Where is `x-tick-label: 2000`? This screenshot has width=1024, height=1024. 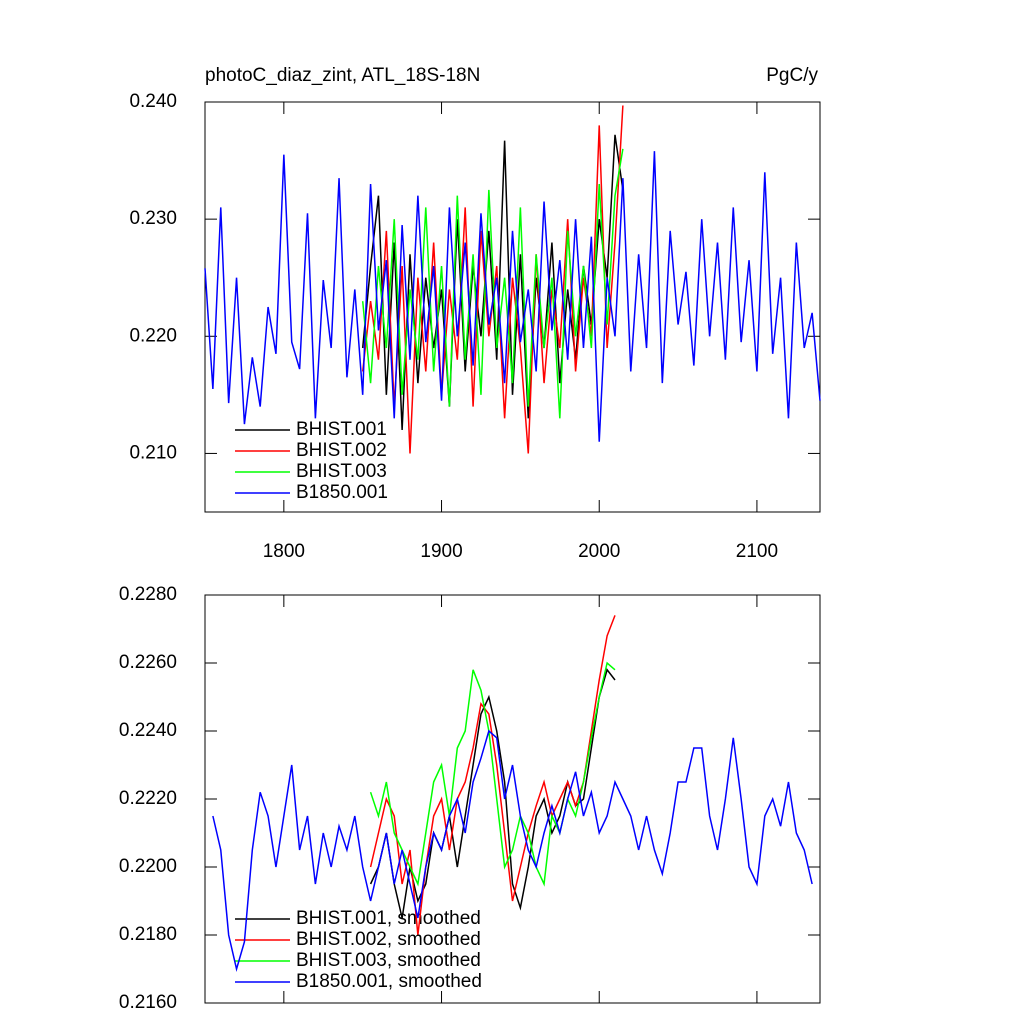 x-tick-label: 2000 is located at coordinates (599, 551).